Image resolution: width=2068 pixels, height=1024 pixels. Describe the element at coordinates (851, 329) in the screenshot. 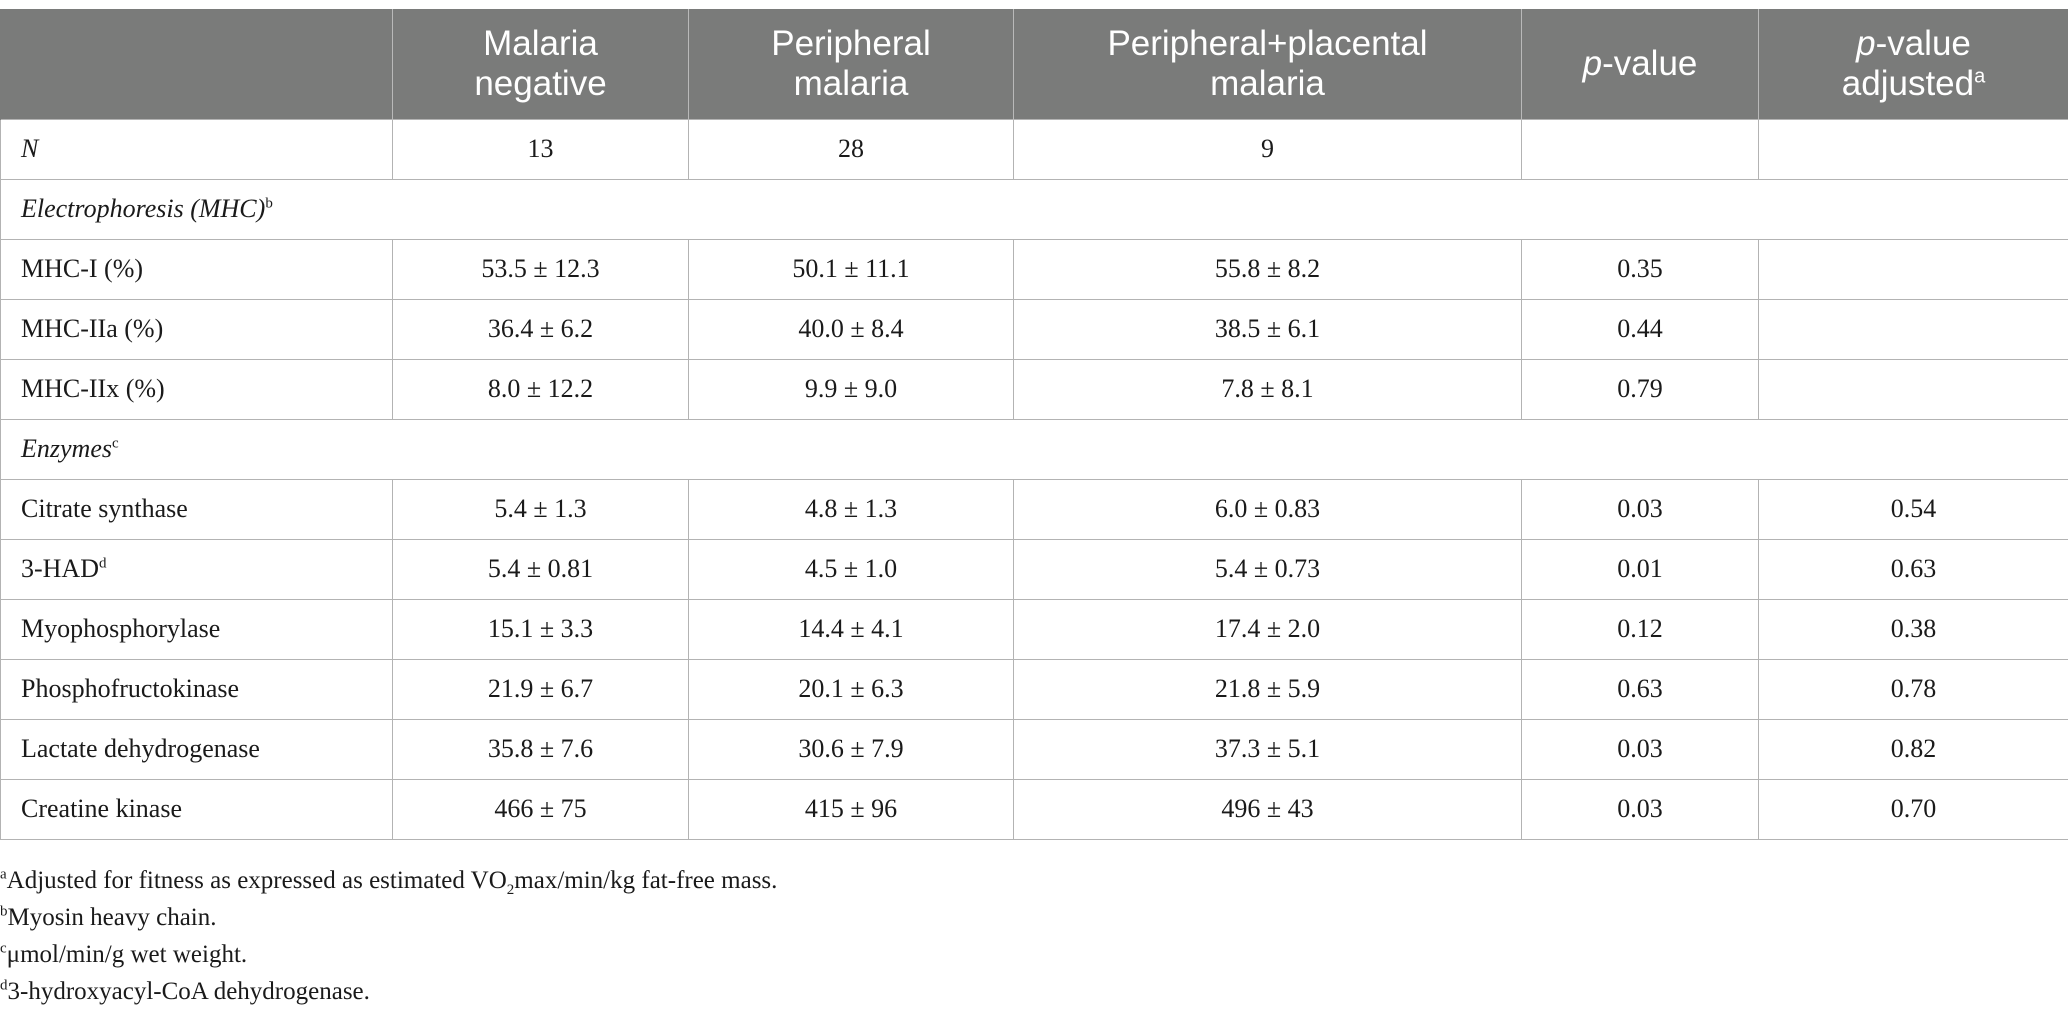

I see `cell-value: 40.0 ± 8.4` at that location.